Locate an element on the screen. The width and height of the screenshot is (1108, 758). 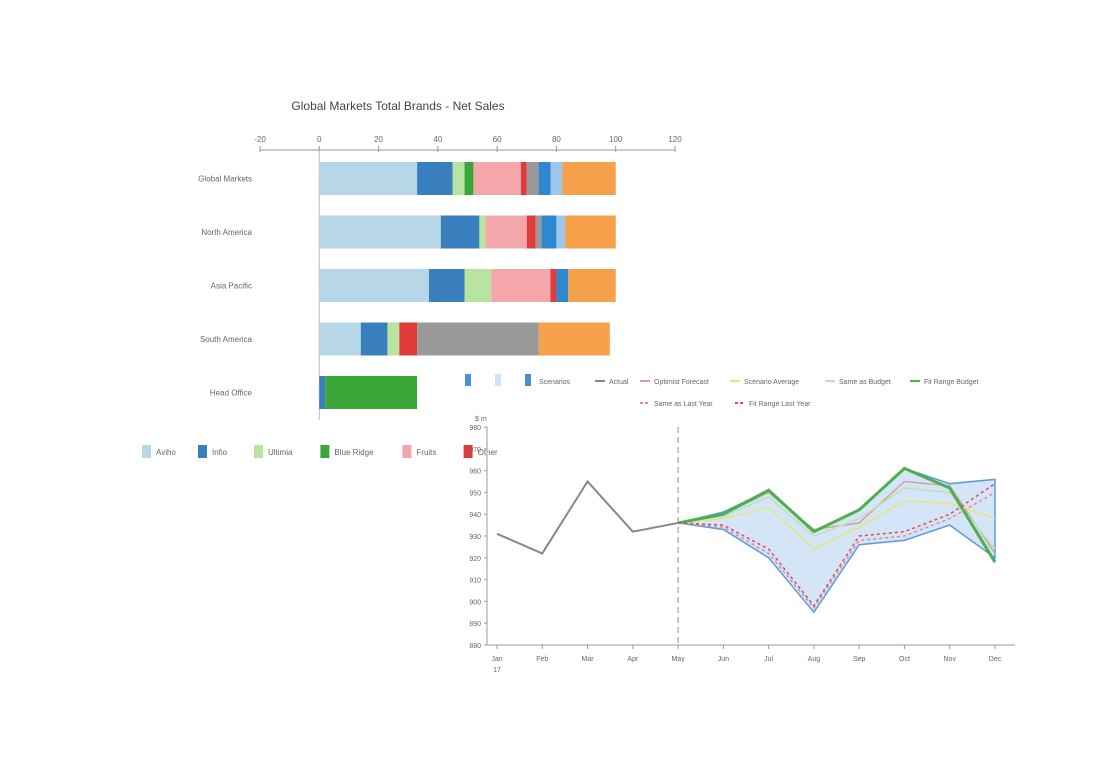
y-tick-label: 970 is located at coordinates (475, 450).